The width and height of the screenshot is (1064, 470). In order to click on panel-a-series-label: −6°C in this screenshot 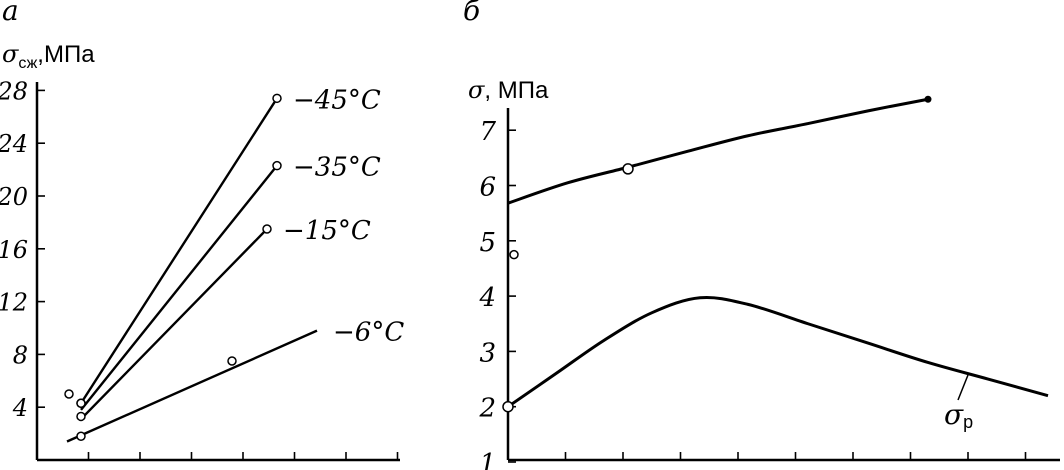, I will do `click(368, 333)`.